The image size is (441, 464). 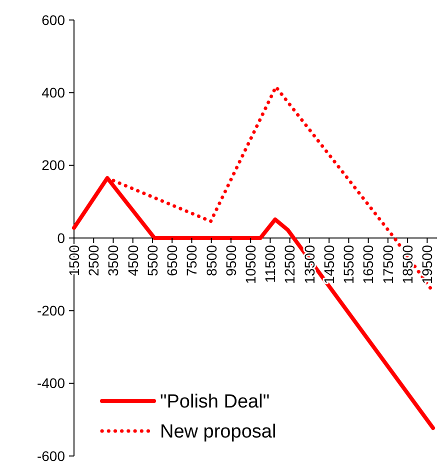 I want to click on y-tick-label: -600, so click(x=51, y=456).